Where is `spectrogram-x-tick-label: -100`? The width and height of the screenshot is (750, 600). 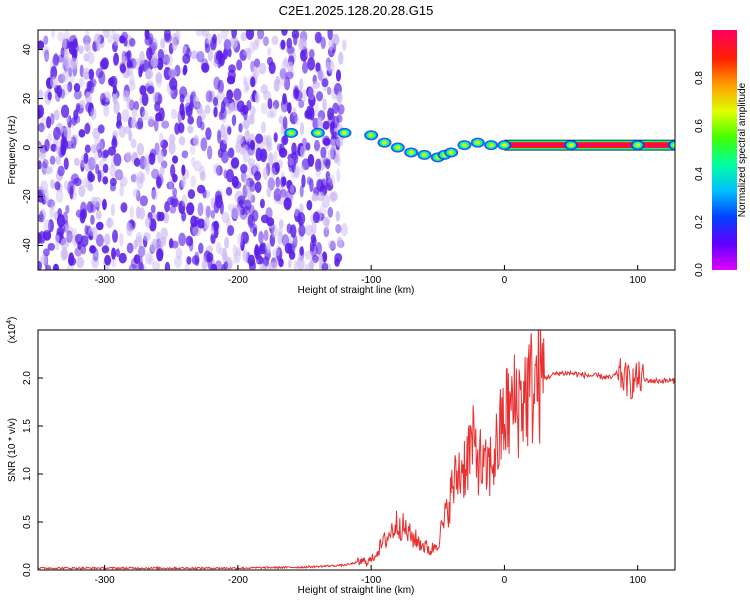 spectrogram-x-tick-label: -100 is located at coordinates (371, 280).